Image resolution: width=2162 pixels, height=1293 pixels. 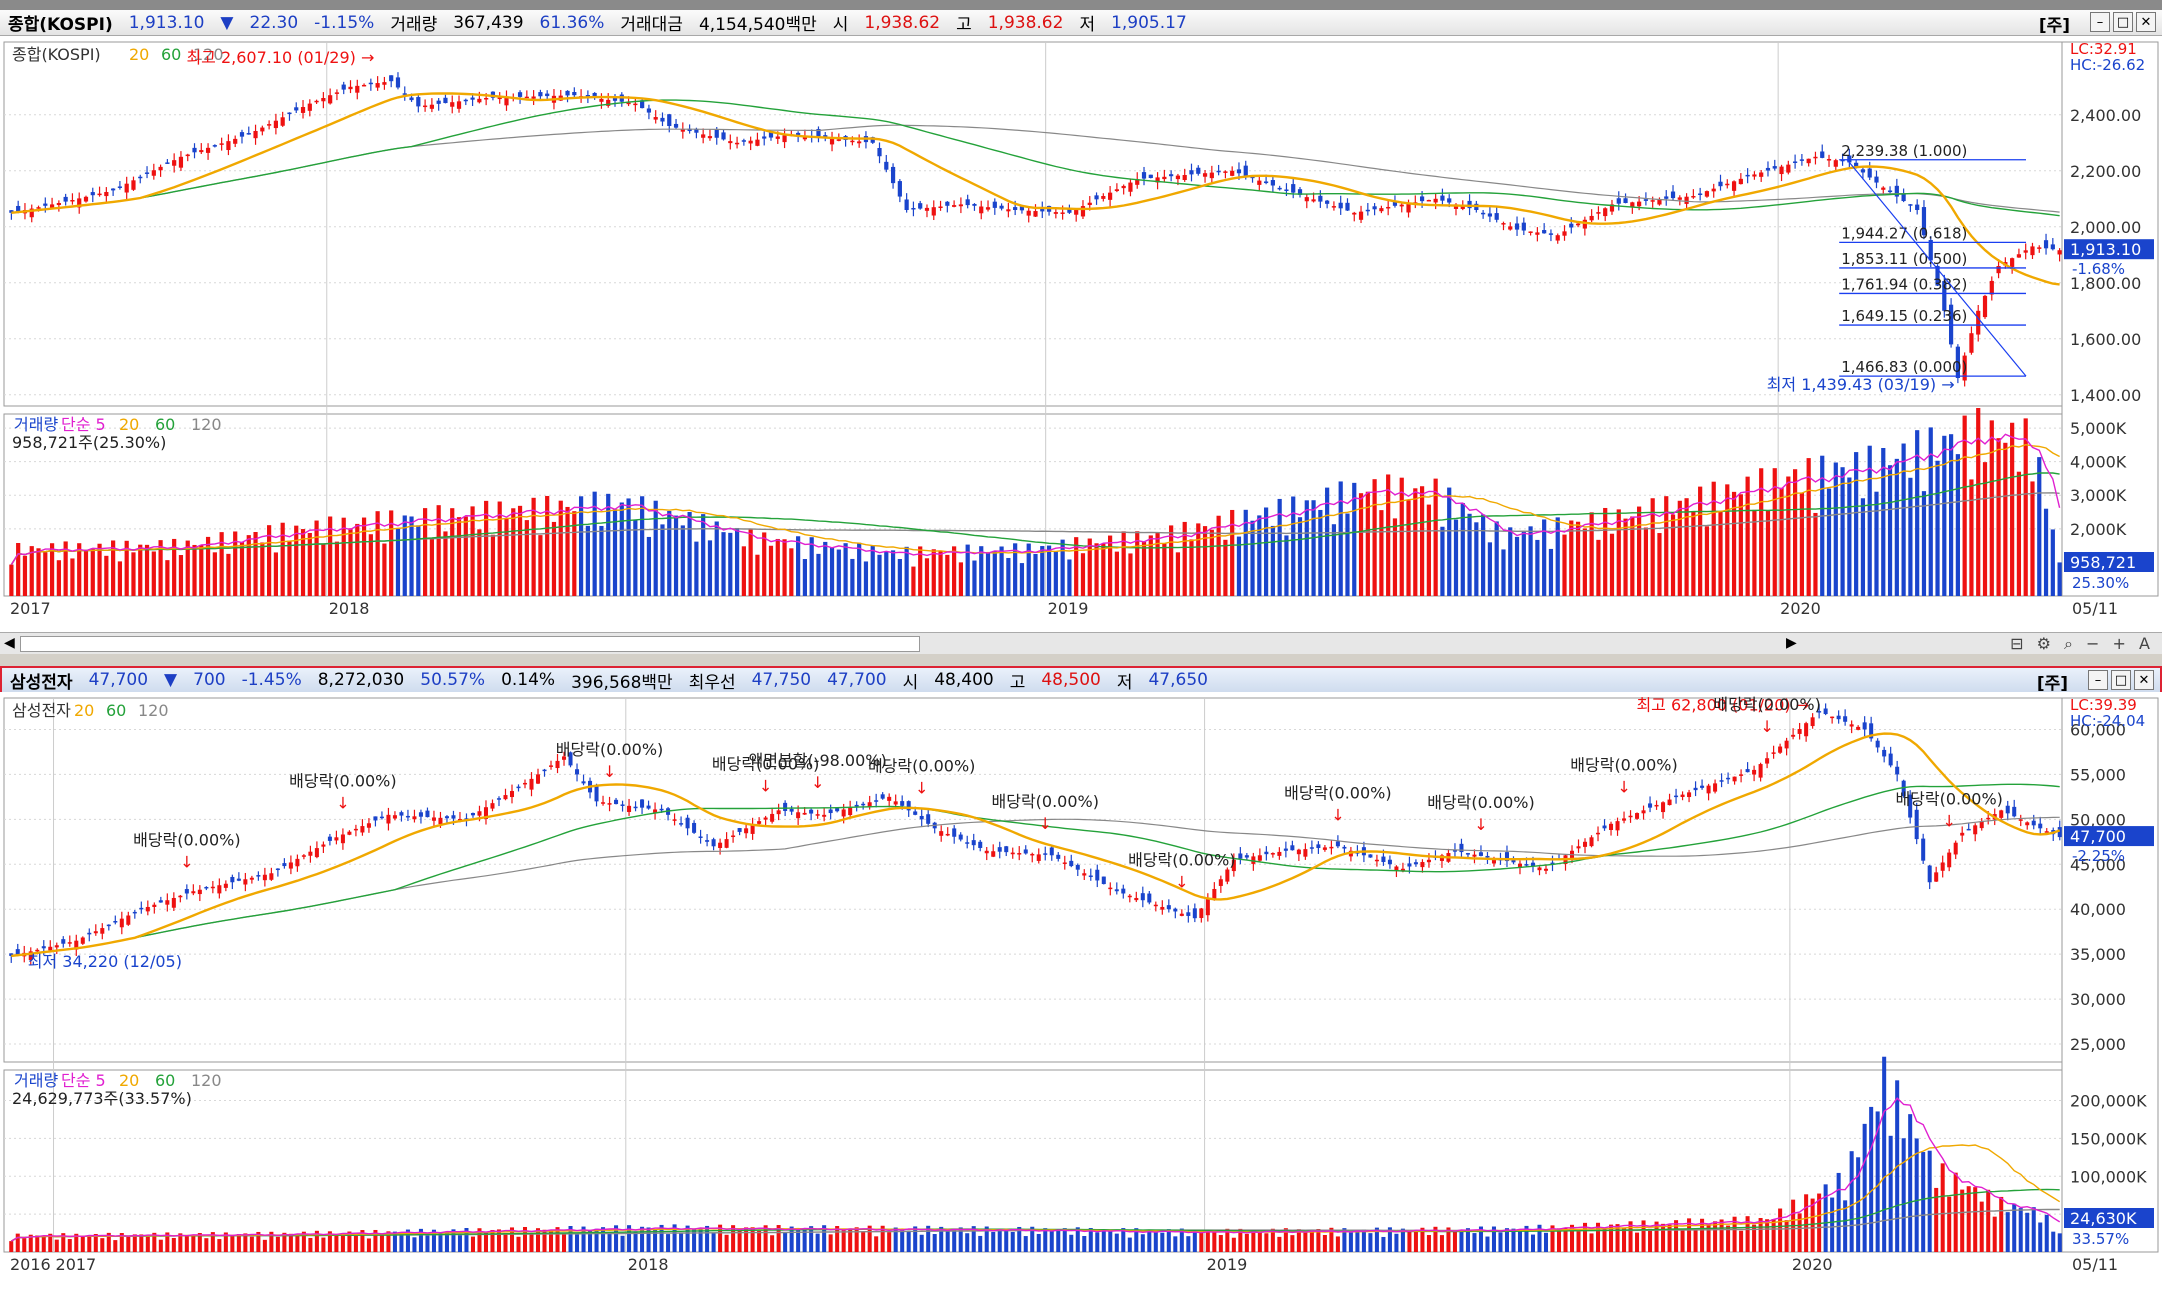 I want to click on kospi-name: 종합(KOSPI), so click(x=60, y=25).